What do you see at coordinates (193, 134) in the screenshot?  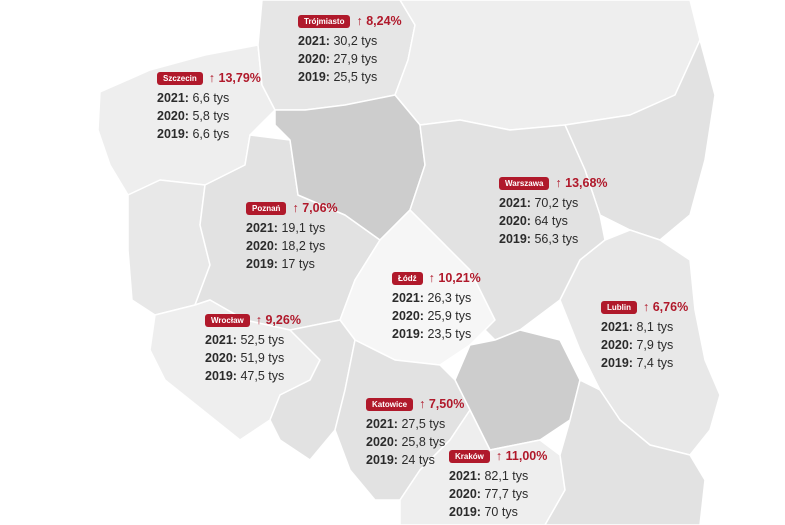 I see `stat-row-2019: 2019: 6,6 tys` at bounding box center [193, 134].